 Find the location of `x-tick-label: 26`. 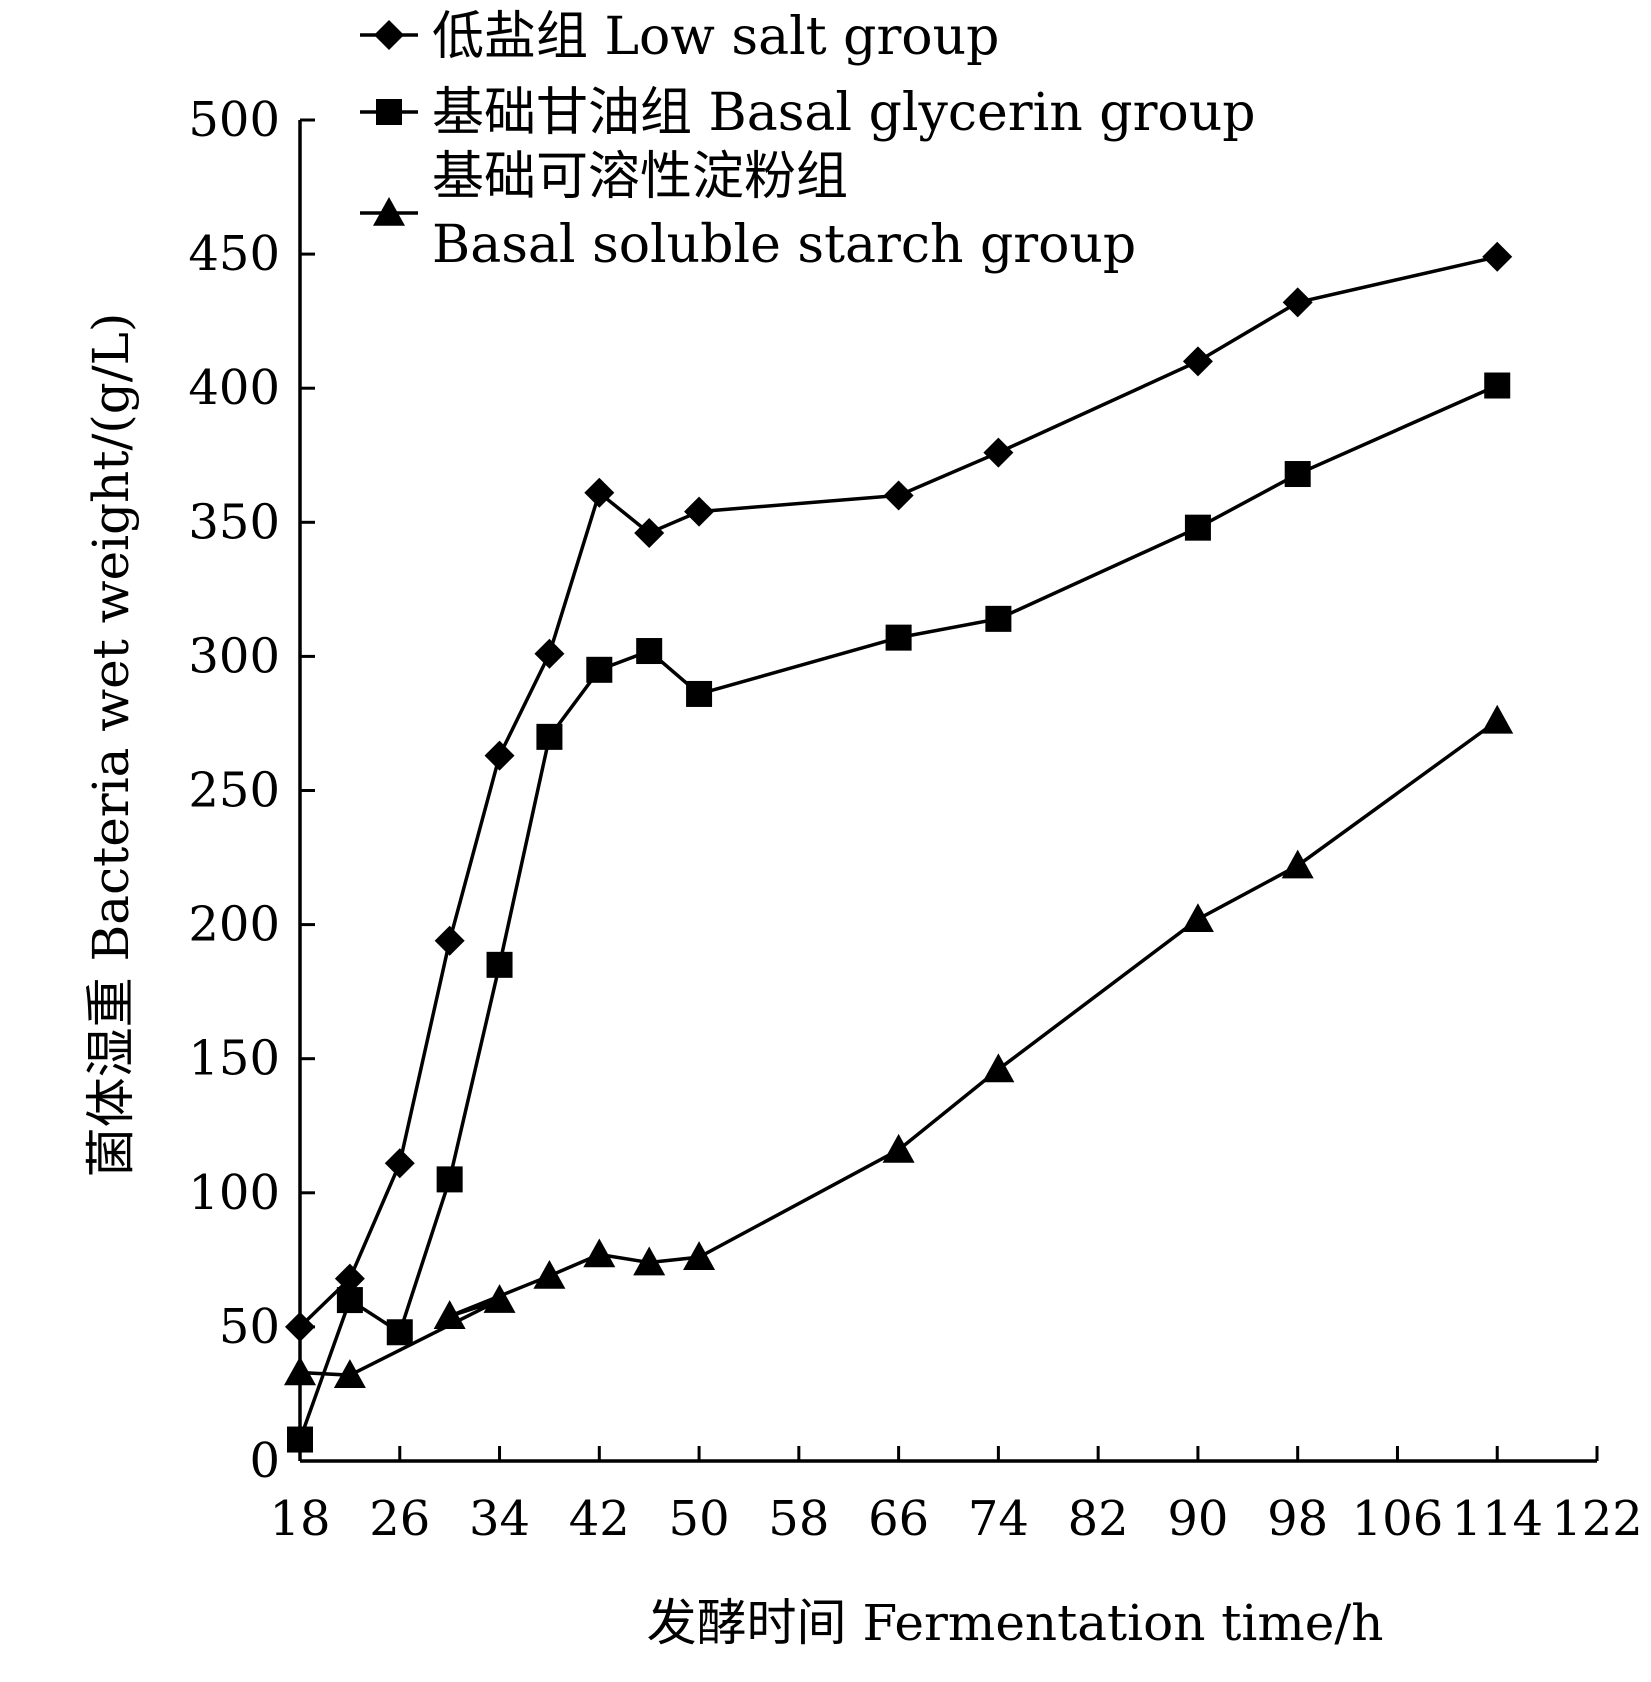

x-tick-label: 26 is located at coordinates (399, 1519).